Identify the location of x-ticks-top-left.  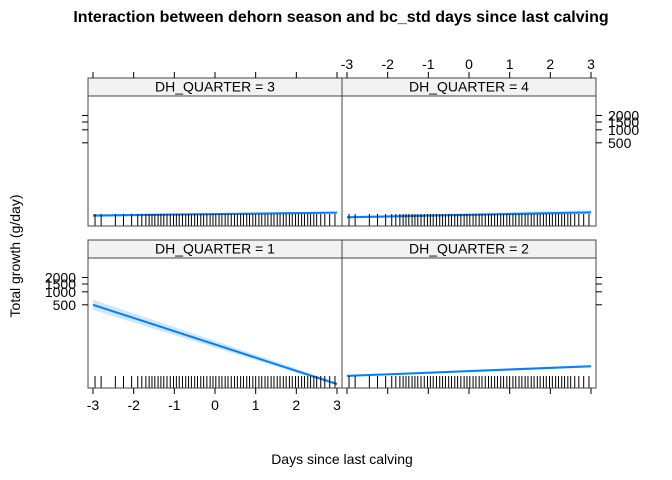
(215, 75).